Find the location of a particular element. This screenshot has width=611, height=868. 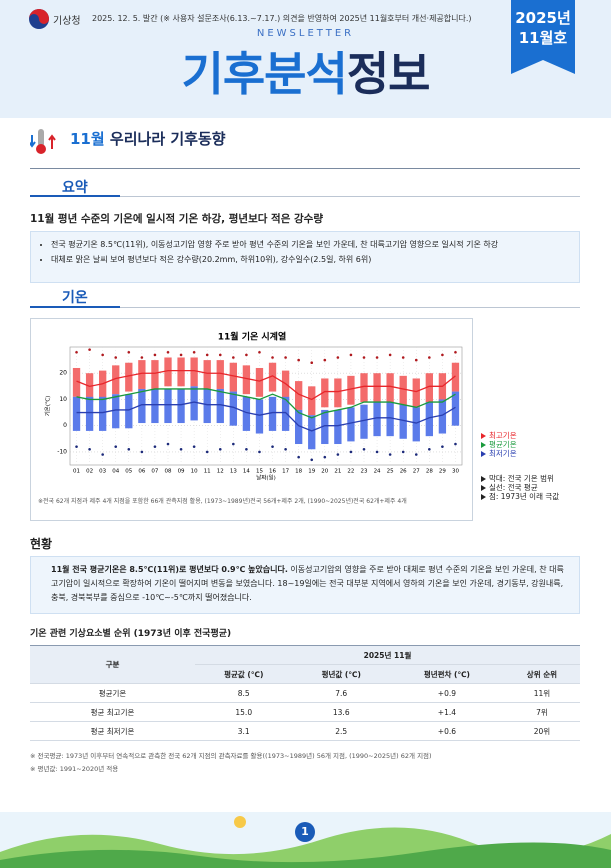

td: 7.6 is located at coordinates (341, 693).